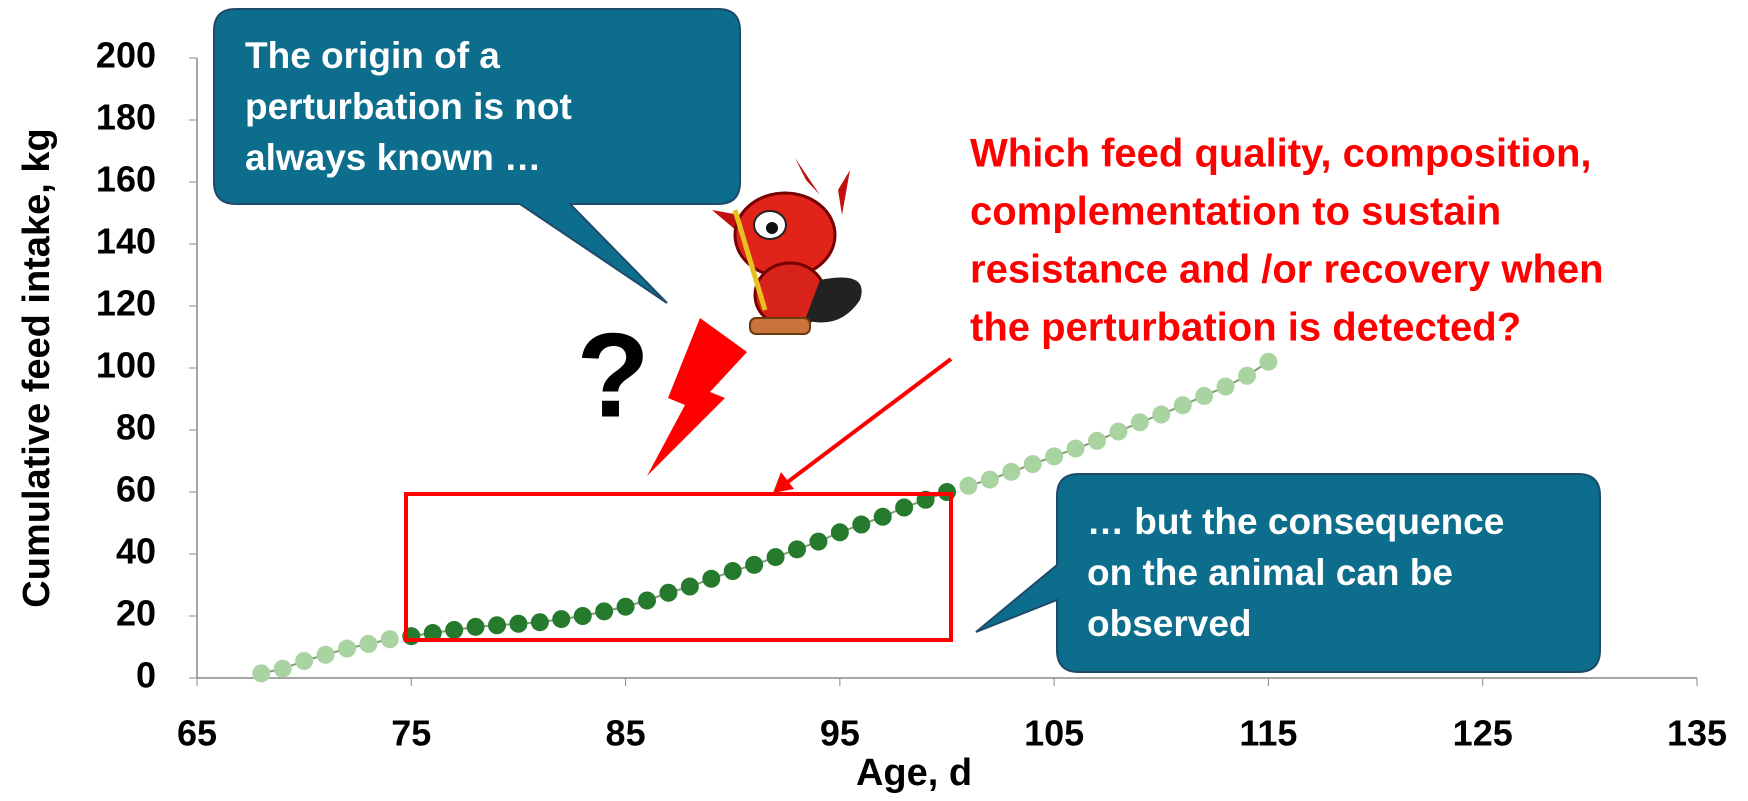  Describe the element at coordinates (126, 55) in the screenshot. I see `y-tick-label: 200` at that location.